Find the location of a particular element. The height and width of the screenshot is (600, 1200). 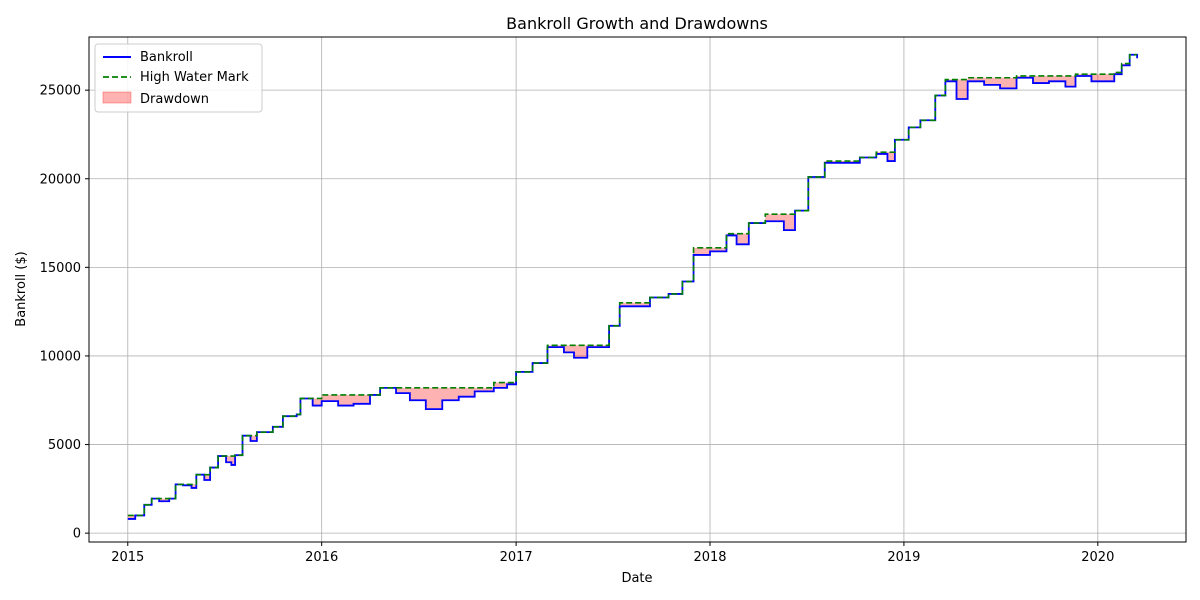

legend: Bankroll High Water Mark Drawdown is located at coordinates (178, 78).